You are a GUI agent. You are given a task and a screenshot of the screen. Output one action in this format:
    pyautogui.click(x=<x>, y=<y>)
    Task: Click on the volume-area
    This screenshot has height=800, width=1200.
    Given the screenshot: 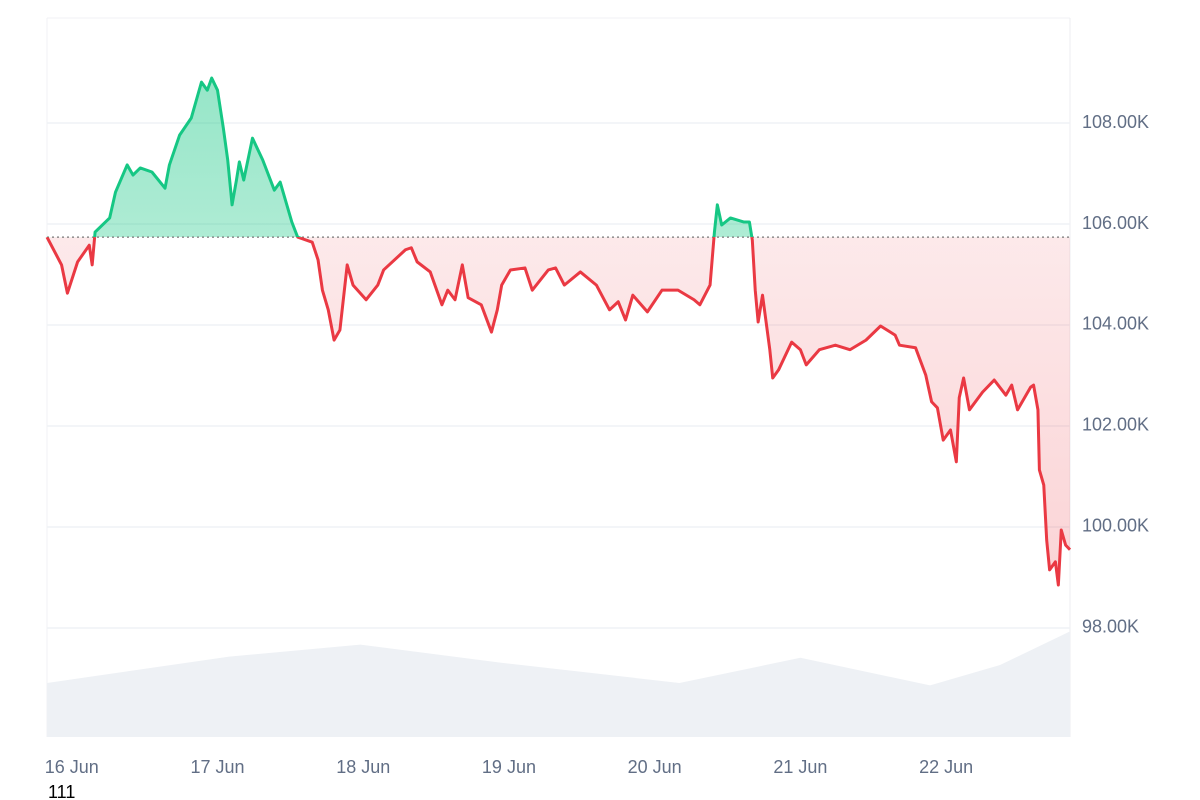 What is the action you would take?
    pyautogui.click(x=558, y=684)
    